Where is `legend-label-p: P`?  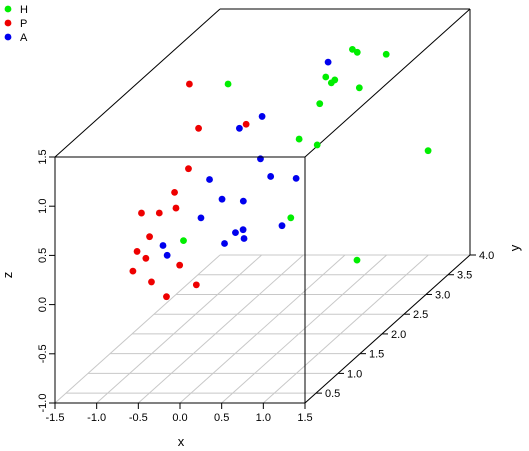
legend-label-p: P is located at coordinates (23, 24).